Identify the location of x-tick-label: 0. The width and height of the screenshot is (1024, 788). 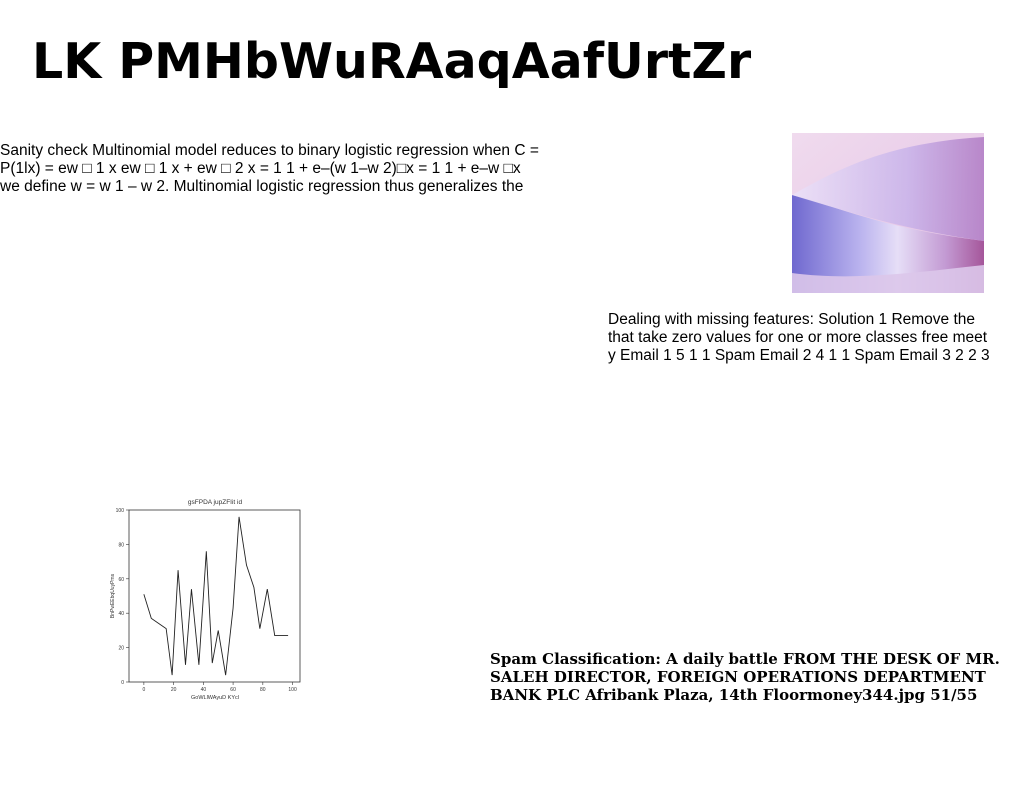
(143, 690).